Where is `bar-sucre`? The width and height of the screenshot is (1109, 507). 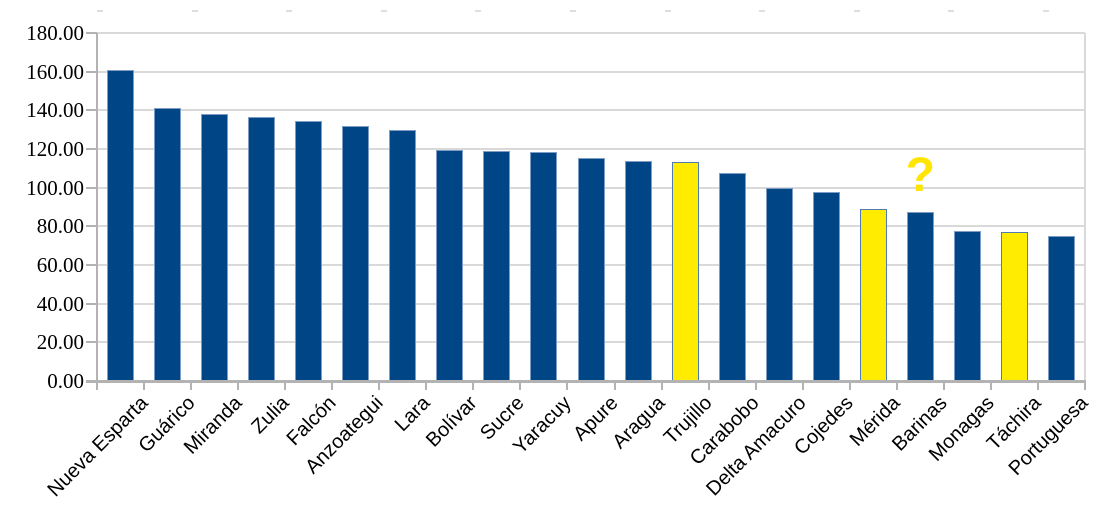 bar-sucre is located at coordinates (497, 265).